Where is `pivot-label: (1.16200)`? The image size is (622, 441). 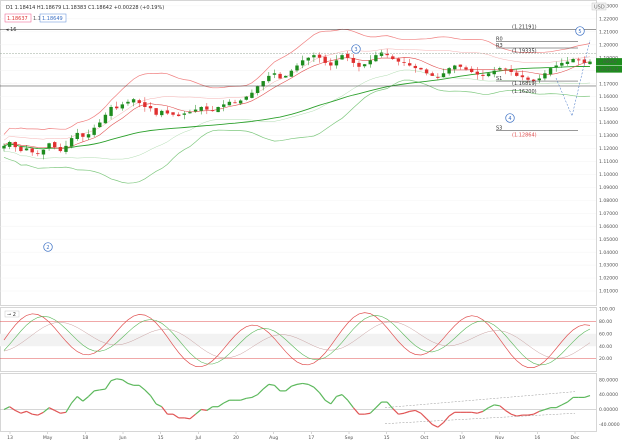 pivot-label: (1.16200) is located at coordinates (524, 92).